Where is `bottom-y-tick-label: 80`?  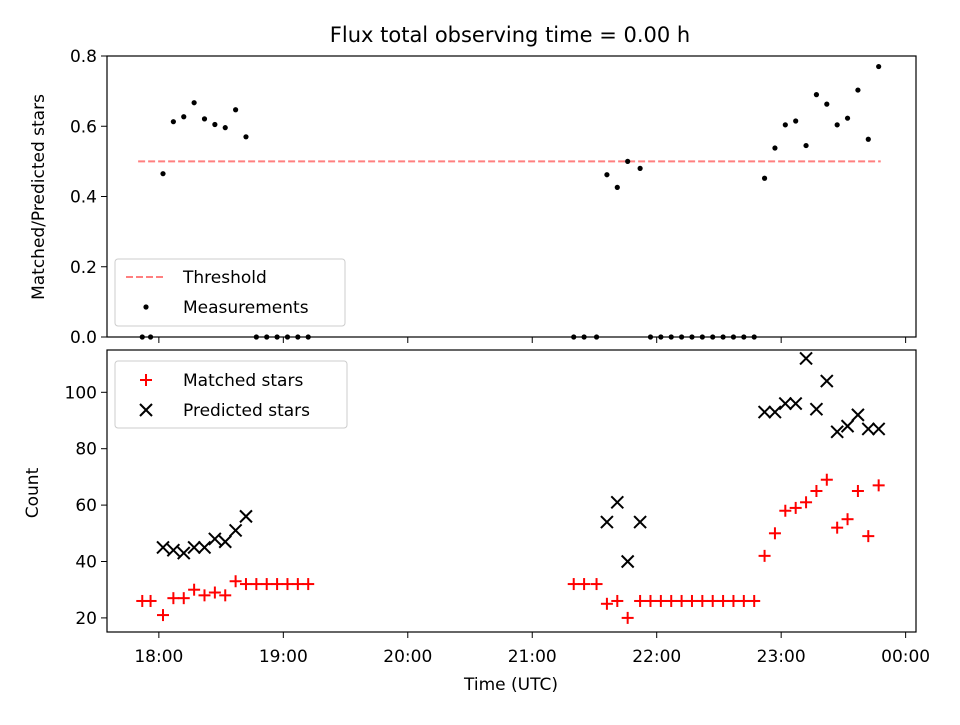
bottom-y-tick-label: 80 is located at coordinates (86, 450).